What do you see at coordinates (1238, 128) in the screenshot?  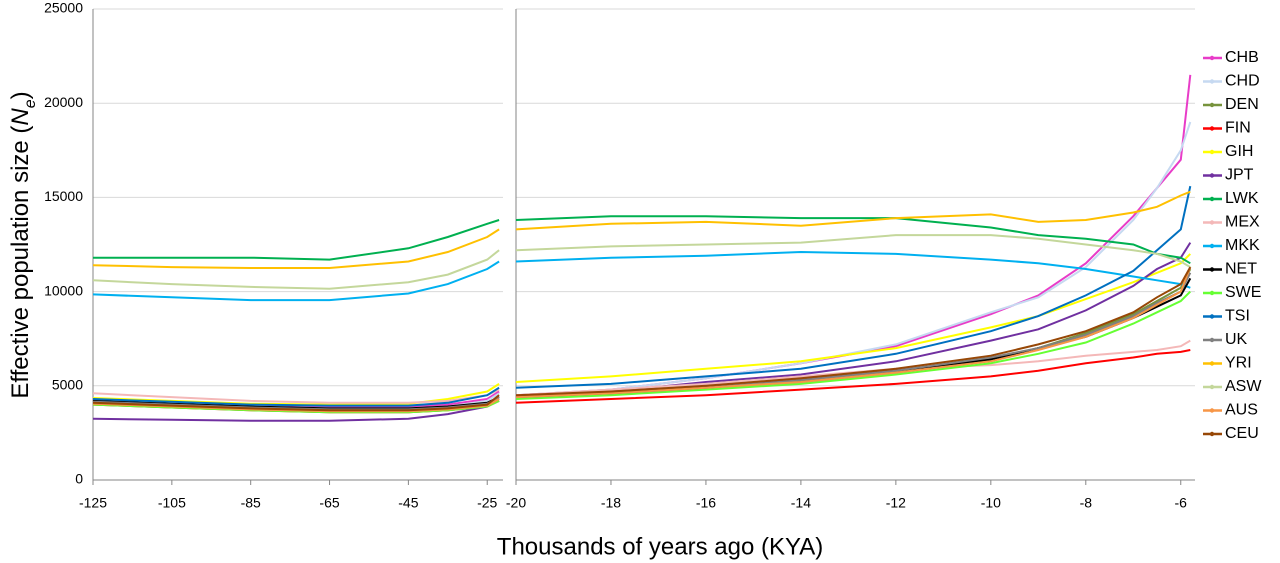 I see `legend-label: FIN` at bounding box center [1238, 128].